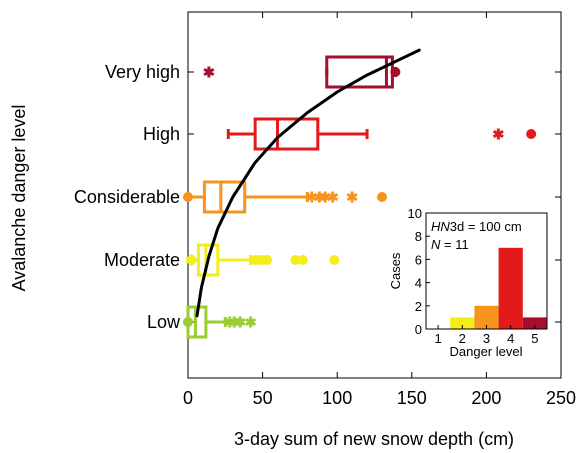  Describe the element at coordinates (412, 398) in the screenshot. I see `x-tick-label: 150` at that location.